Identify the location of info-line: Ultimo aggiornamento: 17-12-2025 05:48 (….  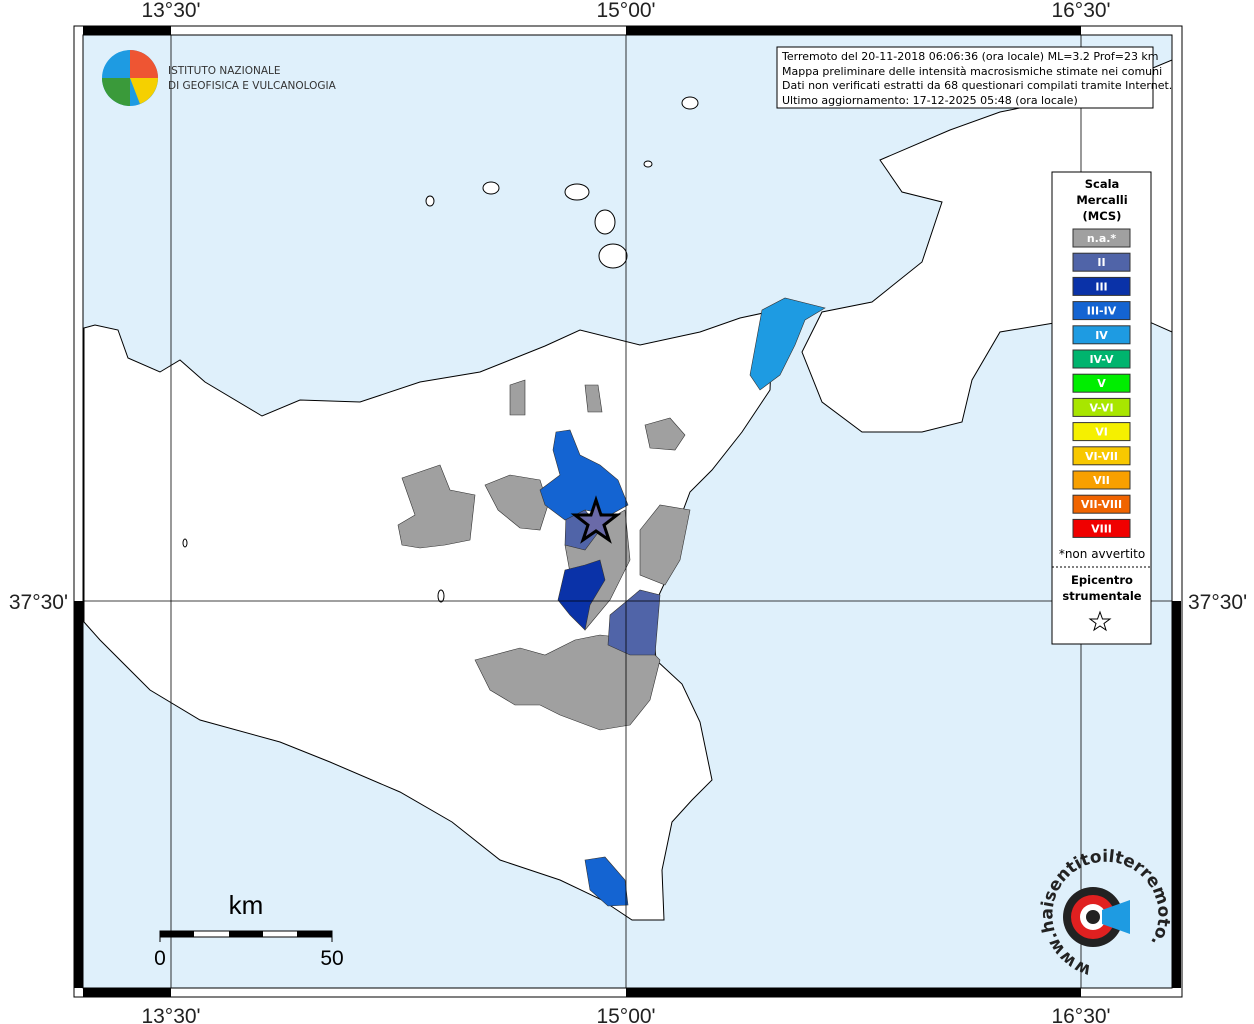
(930, 100).